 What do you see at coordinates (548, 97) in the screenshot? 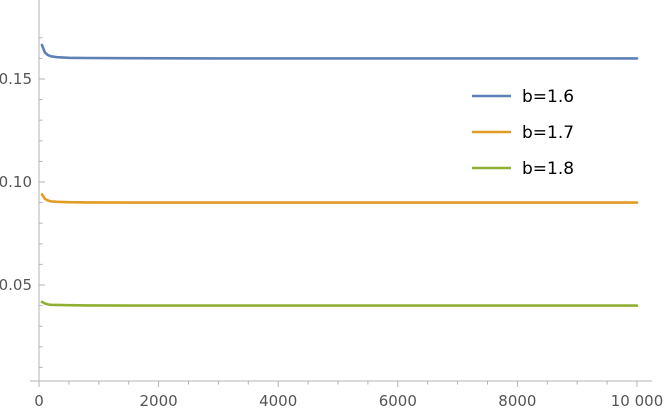
I see `legend-label-1: b=1.6` at bounding box center [548, 97].